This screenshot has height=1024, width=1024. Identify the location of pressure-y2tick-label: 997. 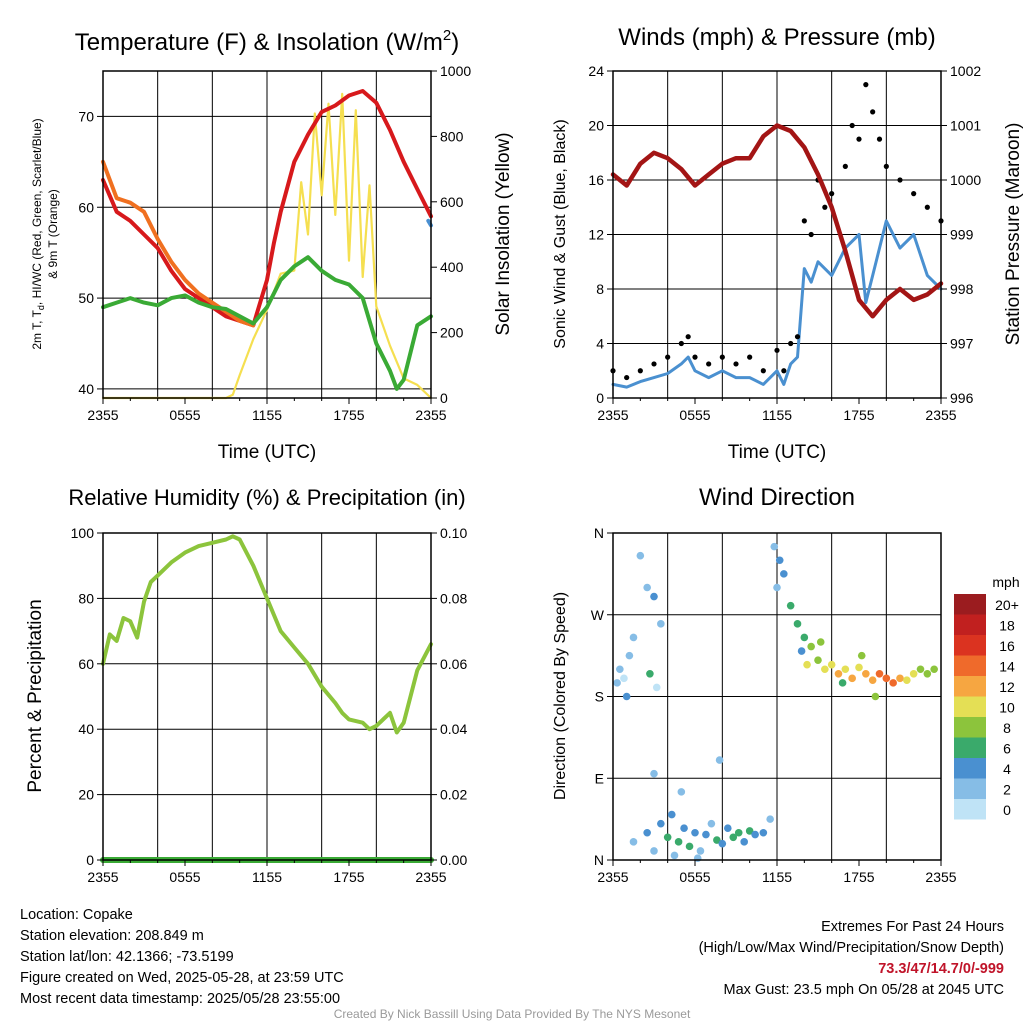
(962, 344).